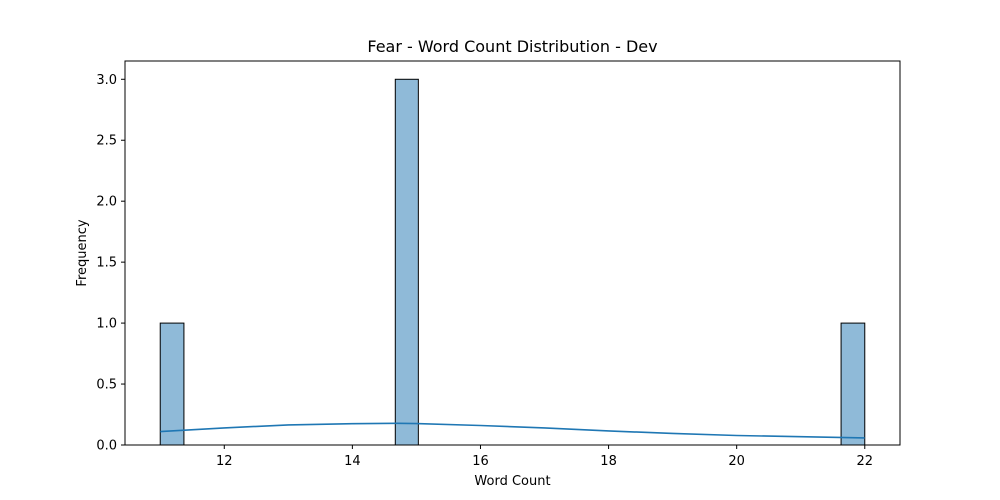 The image size is (1000, 500). Describe the element at coordinates (736, 461) in the screenshot. I see `x-tick-label: 20` at that location.